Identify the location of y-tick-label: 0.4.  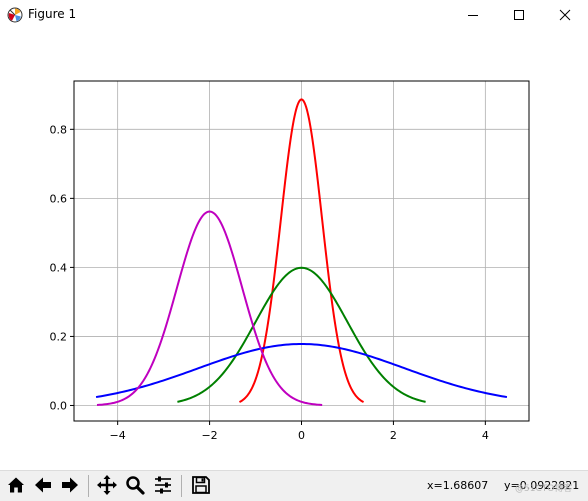
(59, 267).